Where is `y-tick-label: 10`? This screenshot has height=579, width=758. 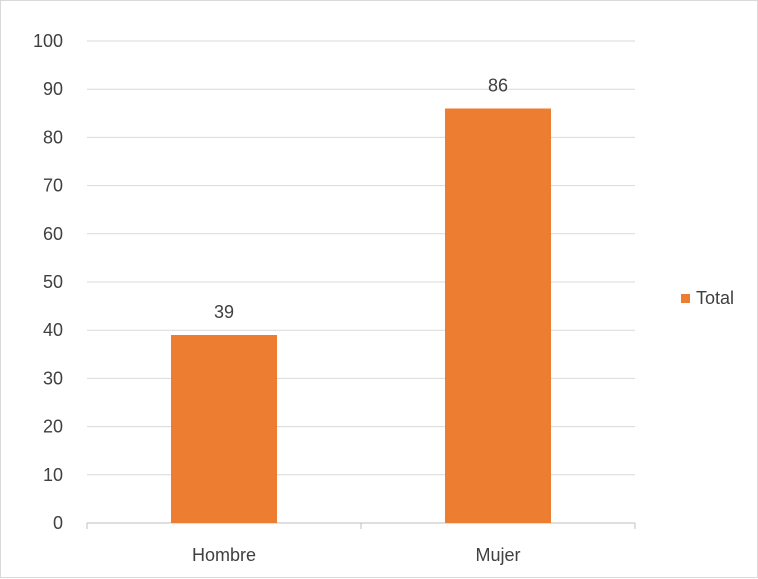
y-tick-label: 10 is located at coordinates (53, 475).